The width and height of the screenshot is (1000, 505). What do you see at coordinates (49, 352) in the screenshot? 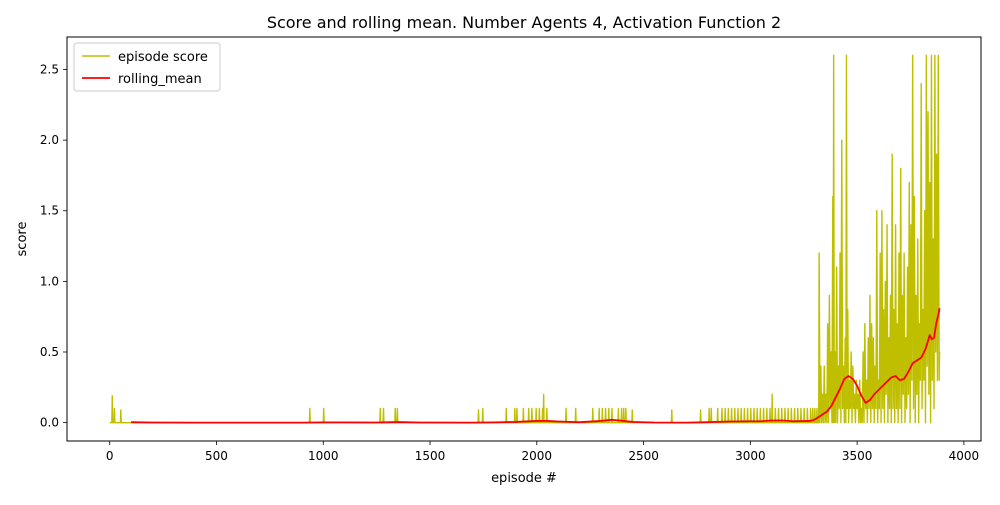
I see `y-tick-label: 0.5` at bounding box center [49, 352].